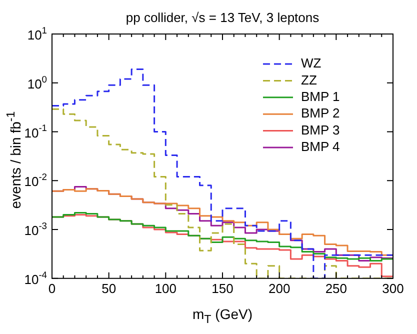 This screenshot has width=417, height=334. I want to click on x-tick-label: 100, so click(165, 288).